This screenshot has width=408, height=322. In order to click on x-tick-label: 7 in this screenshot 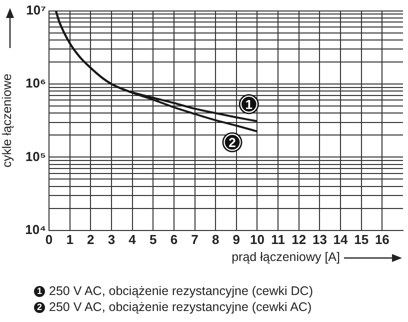, I will do `click(194, 239)`.